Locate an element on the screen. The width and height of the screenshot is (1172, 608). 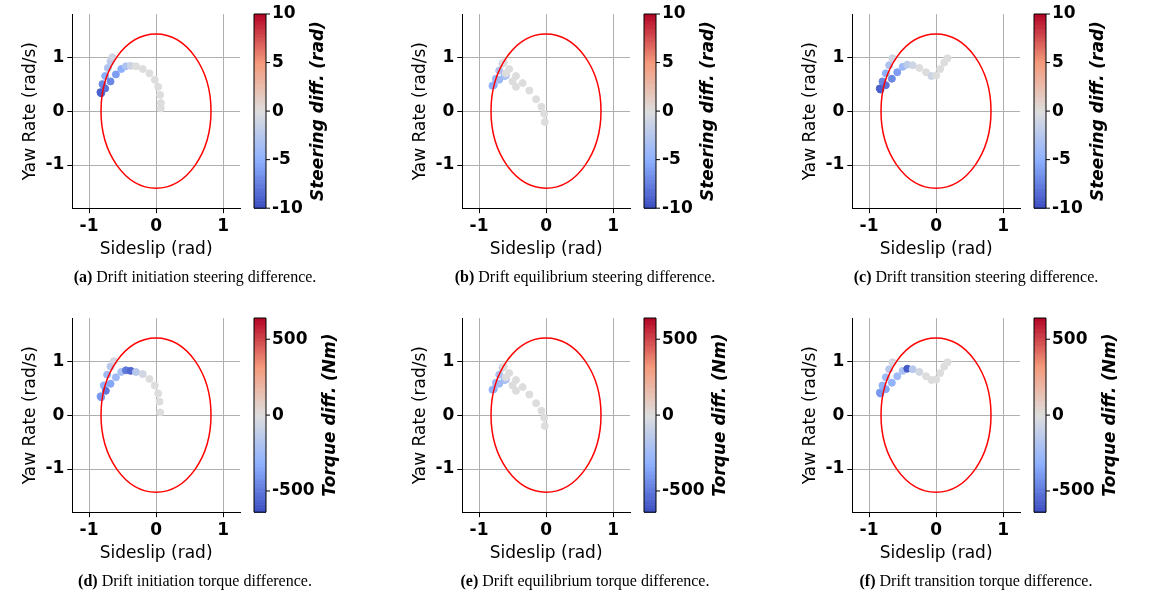
text: (c) Drift transition steering difference. is located at coordinates (976, 277).